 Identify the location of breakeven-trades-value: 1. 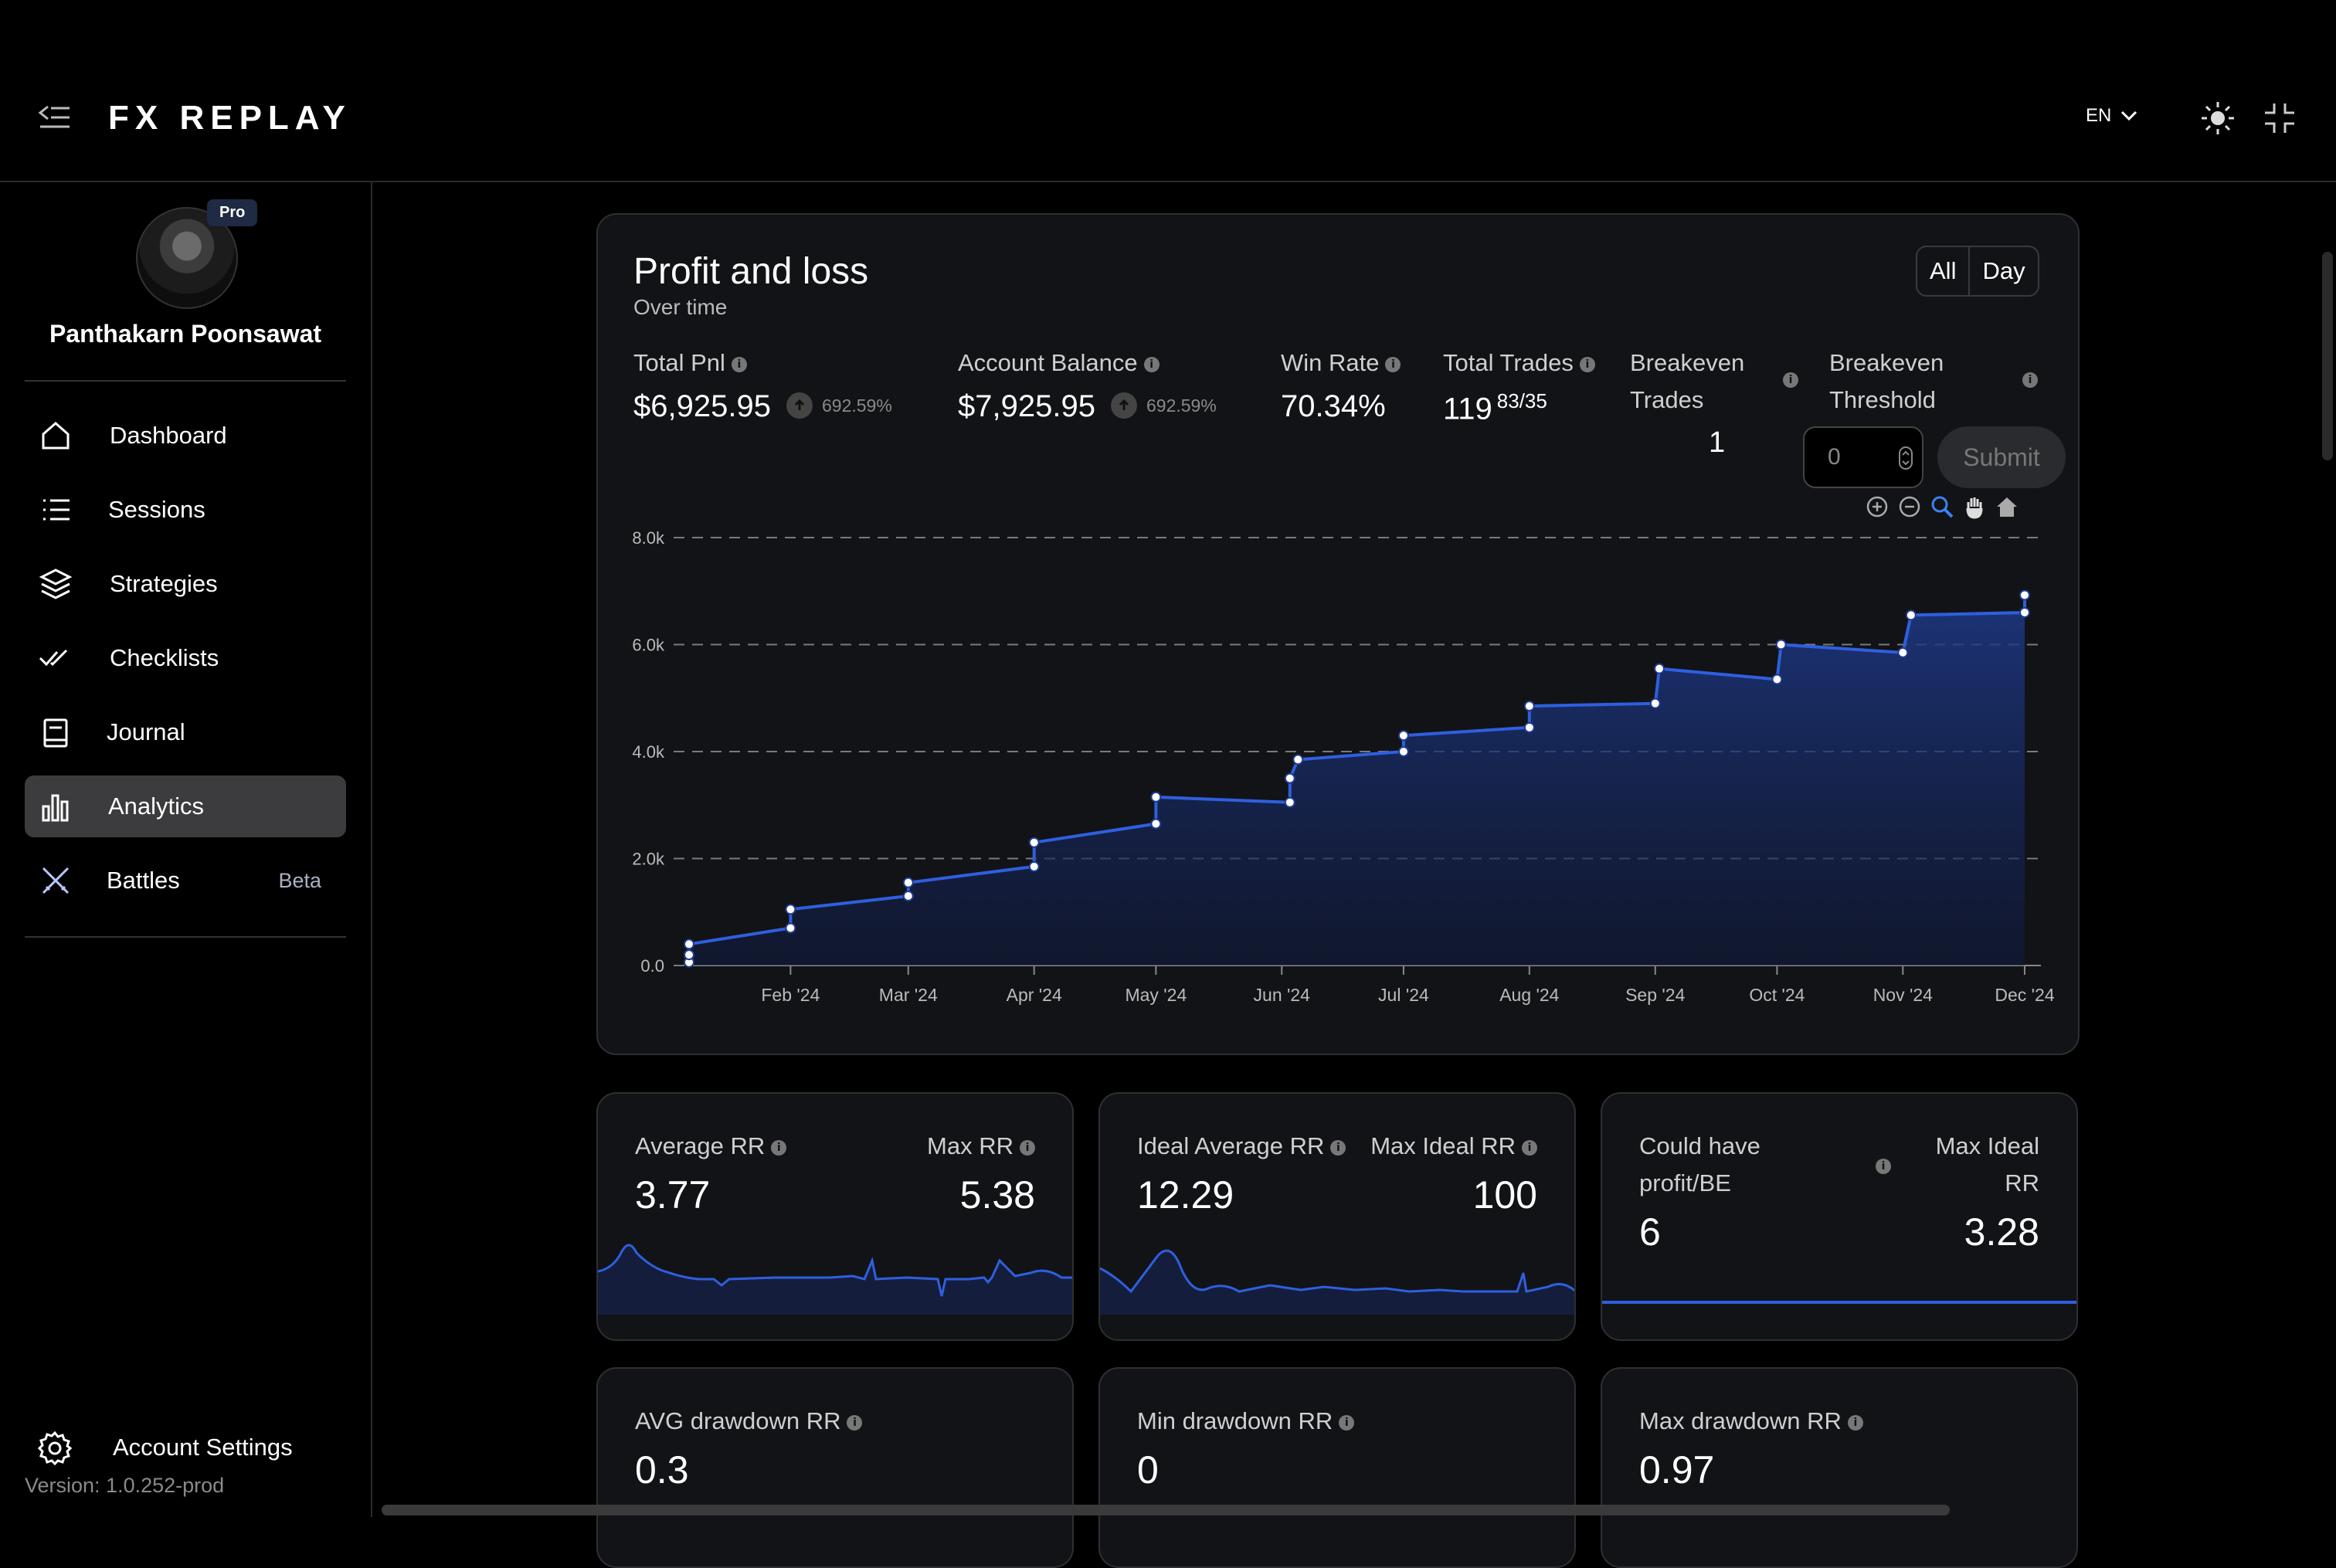
(1717, 443).